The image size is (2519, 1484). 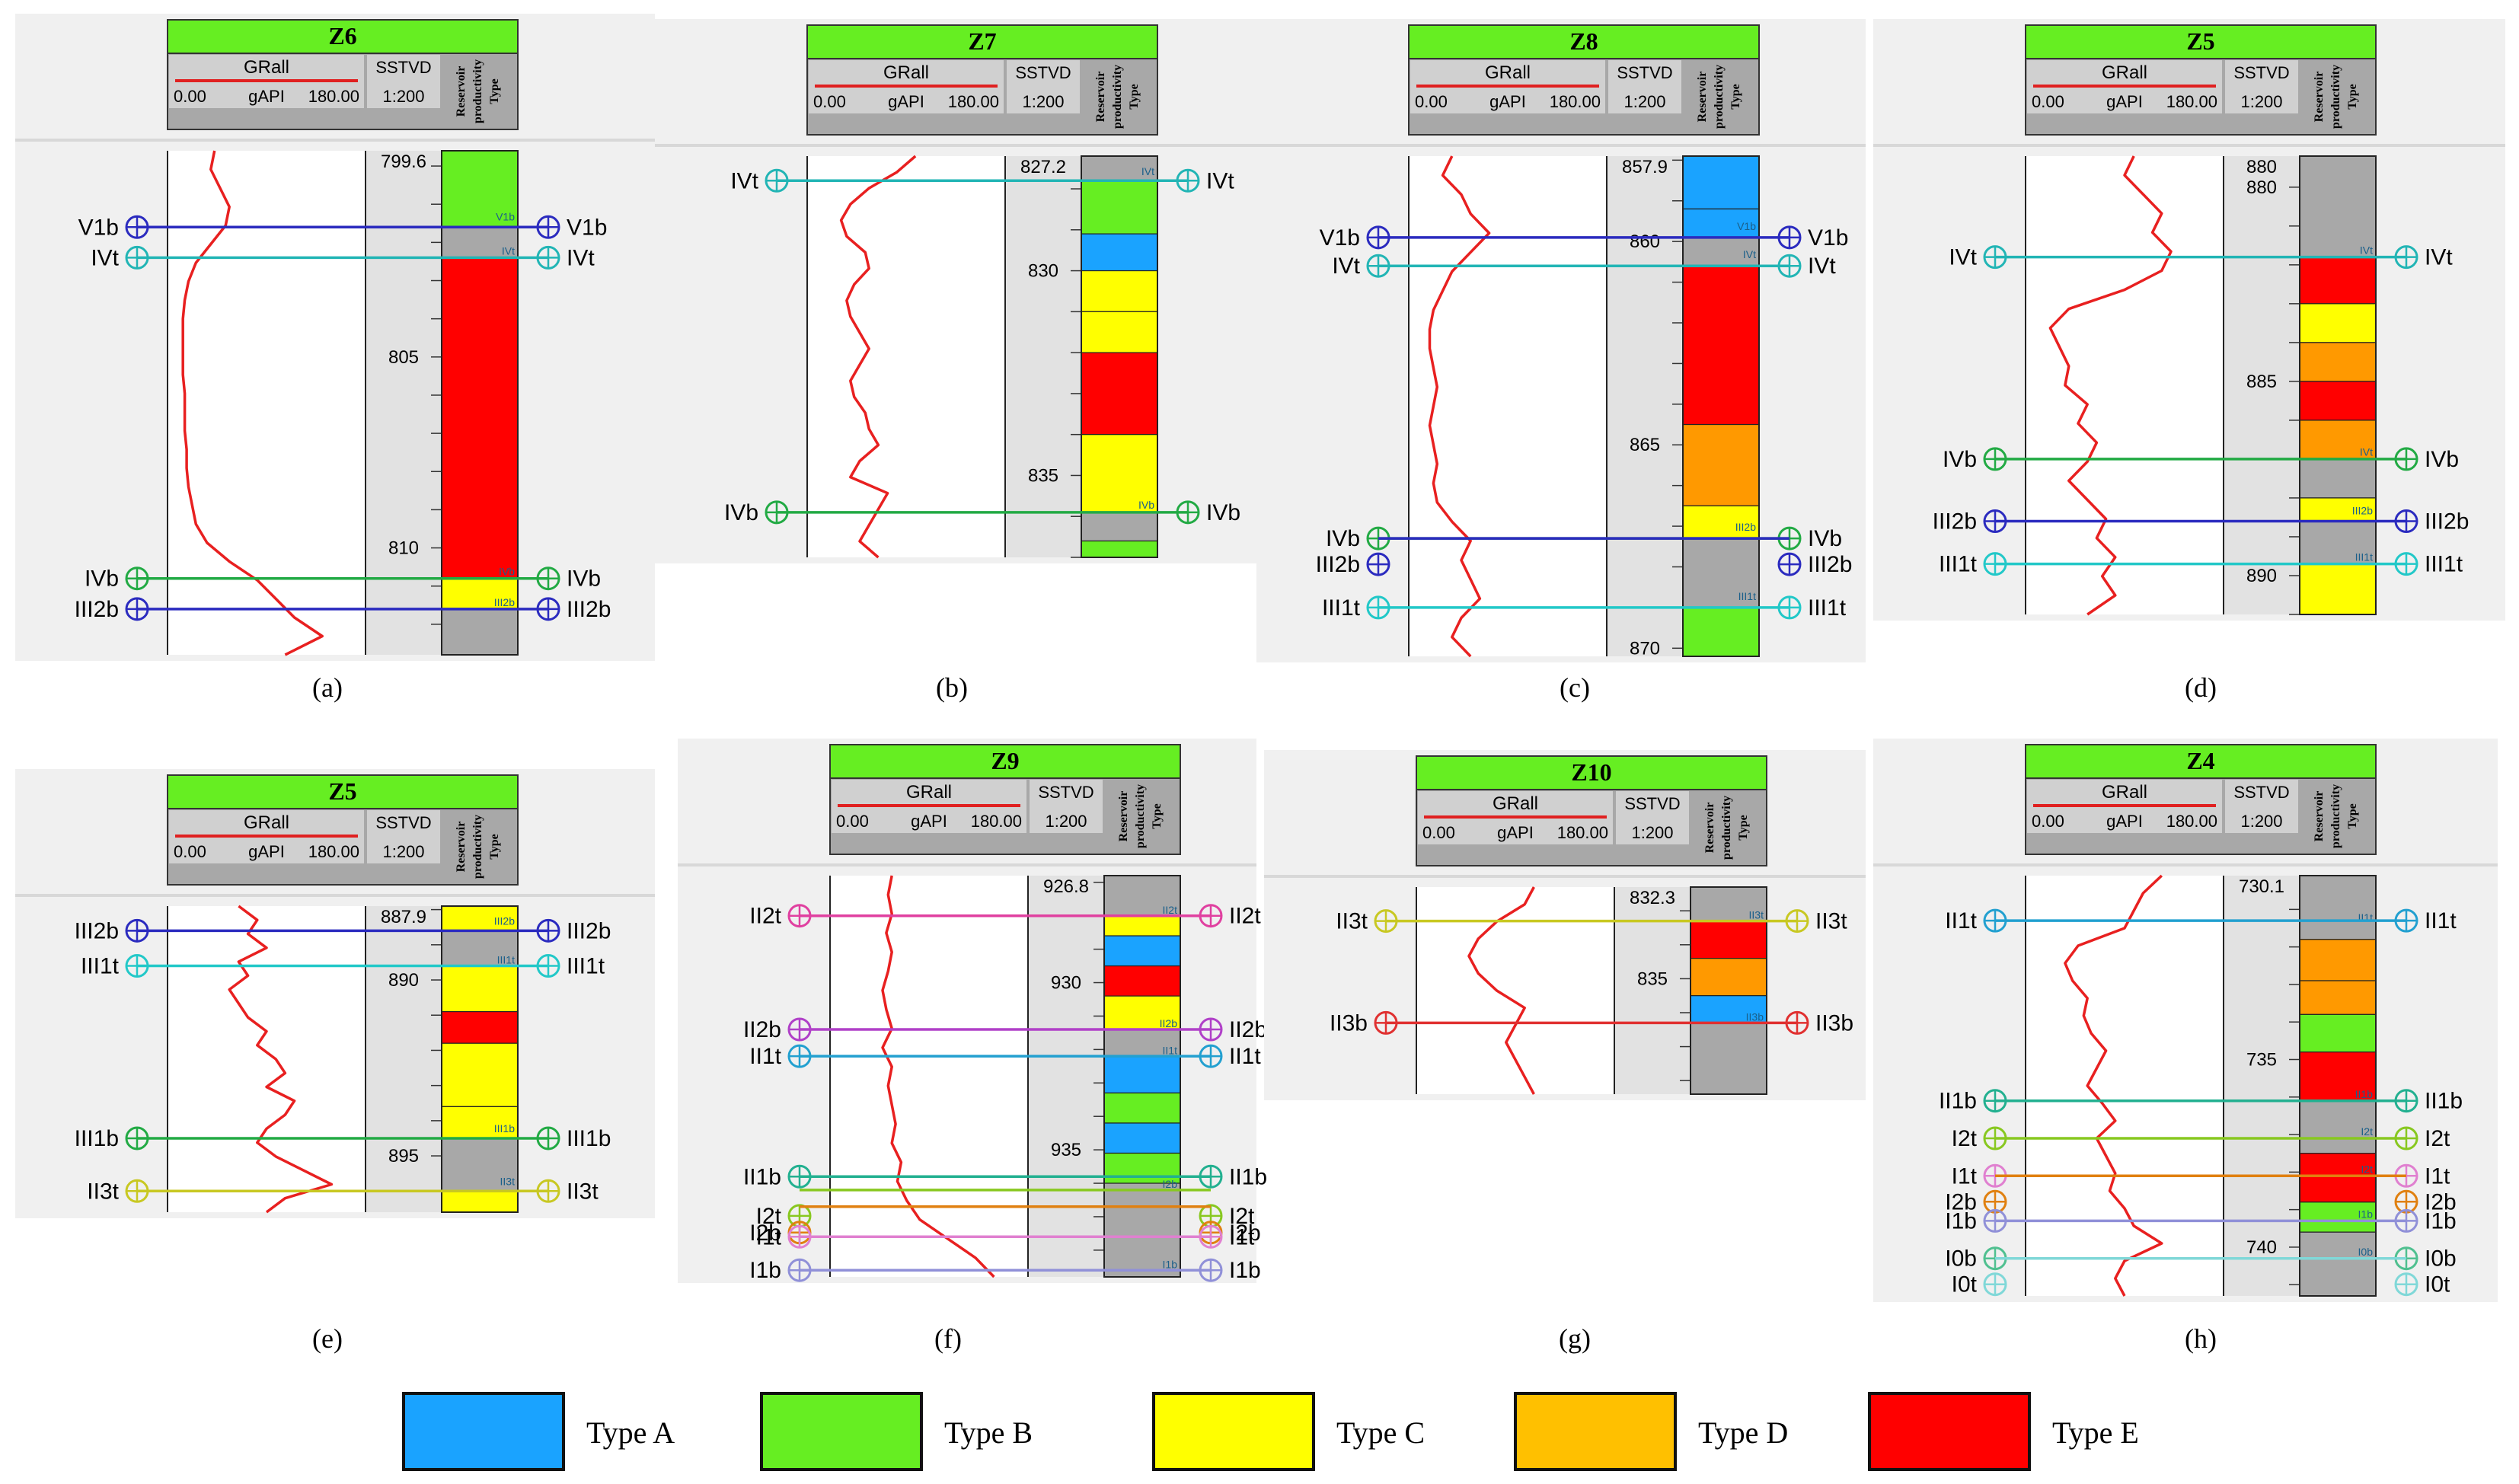 I want to click on depth-scale: 1:200, so click(x=2261, y=101).